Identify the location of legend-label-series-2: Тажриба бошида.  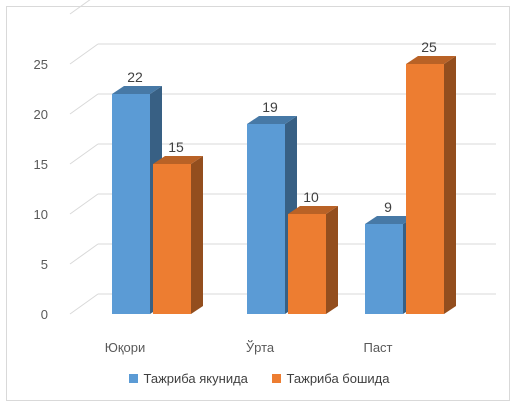
(338, 378).